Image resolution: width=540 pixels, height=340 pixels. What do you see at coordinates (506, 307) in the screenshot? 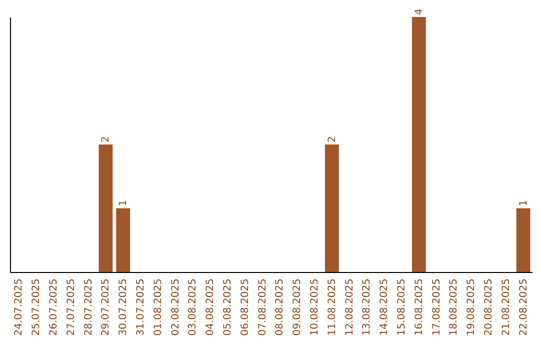
I see `x-tick-label: 21.08.2025` at bounding box center [506, 307].